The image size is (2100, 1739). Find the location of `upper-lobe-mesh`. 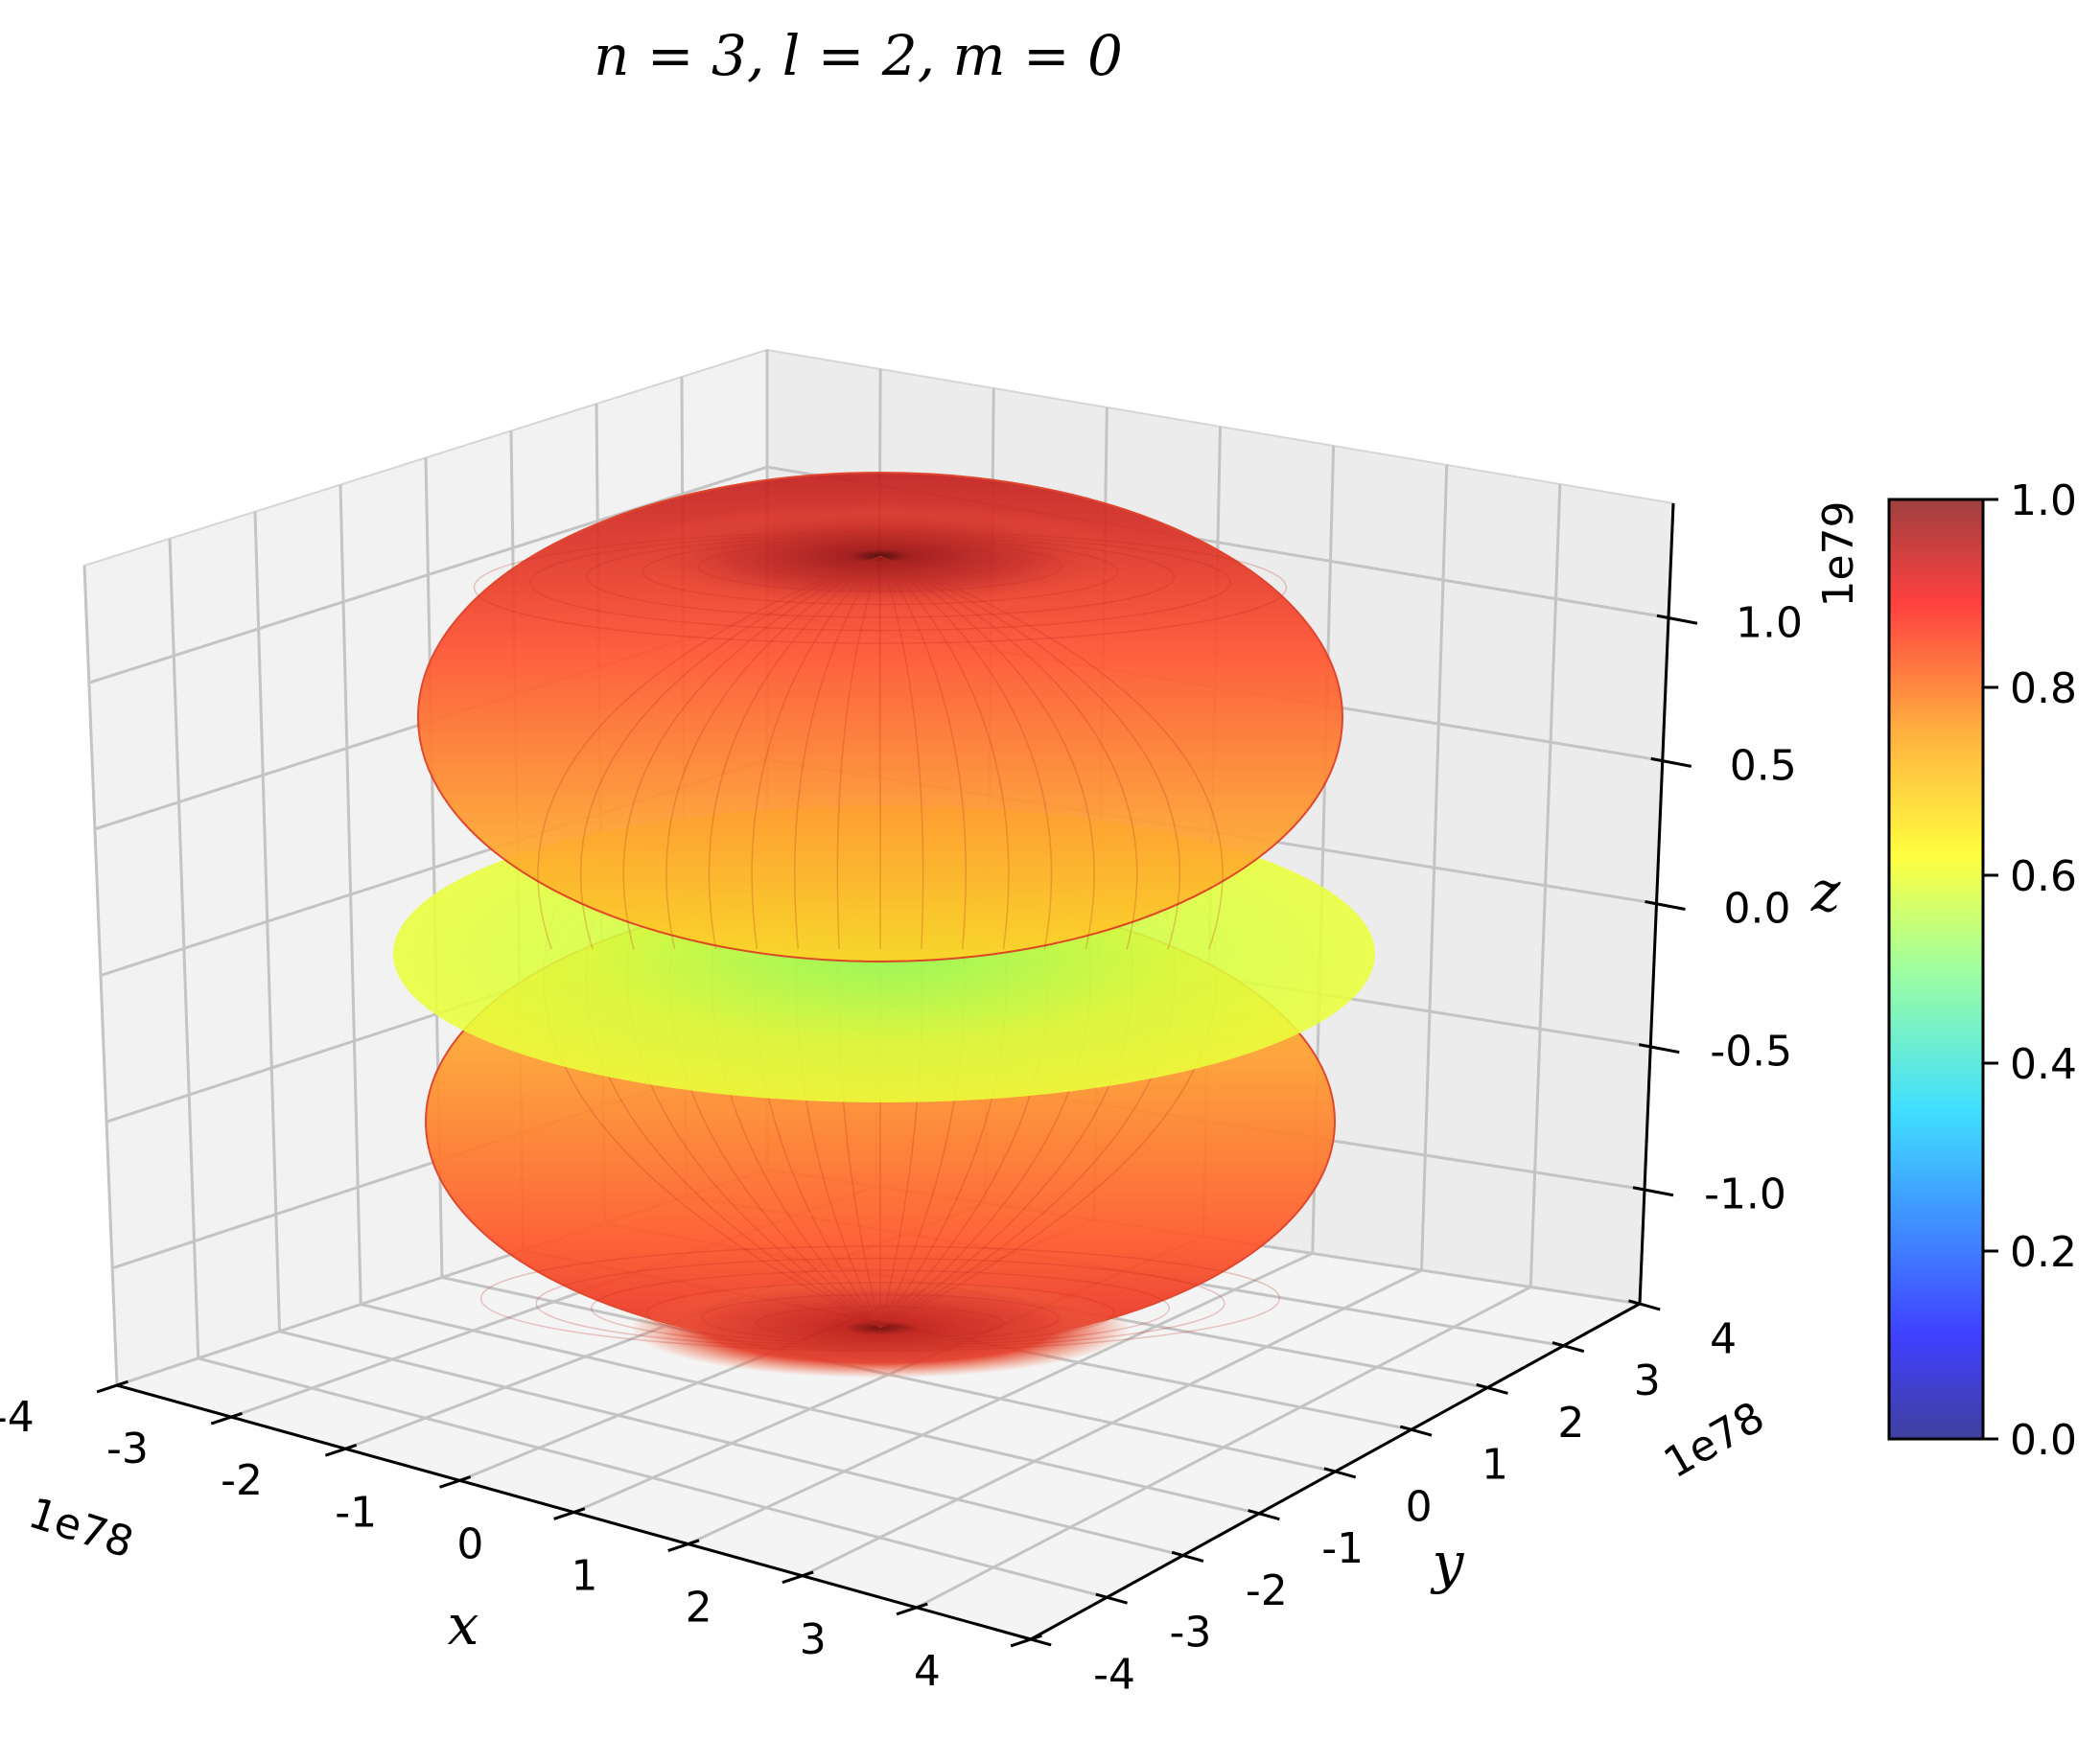

upper-lobe-mesh is located at coordinates (880, 740).